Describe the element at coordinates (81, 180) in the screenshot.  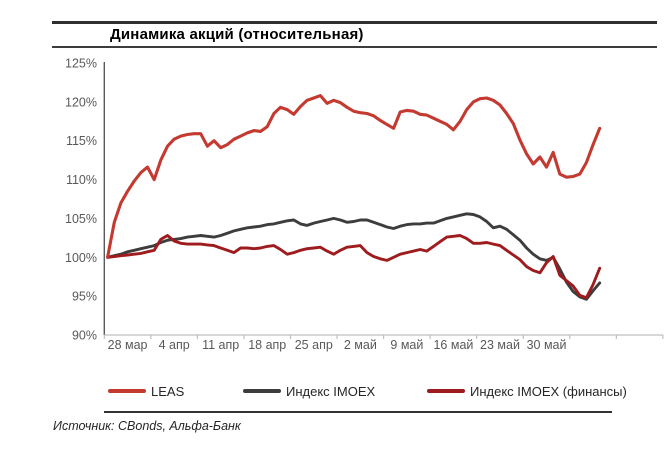
I see `y-tick-label: 110%` at that location.